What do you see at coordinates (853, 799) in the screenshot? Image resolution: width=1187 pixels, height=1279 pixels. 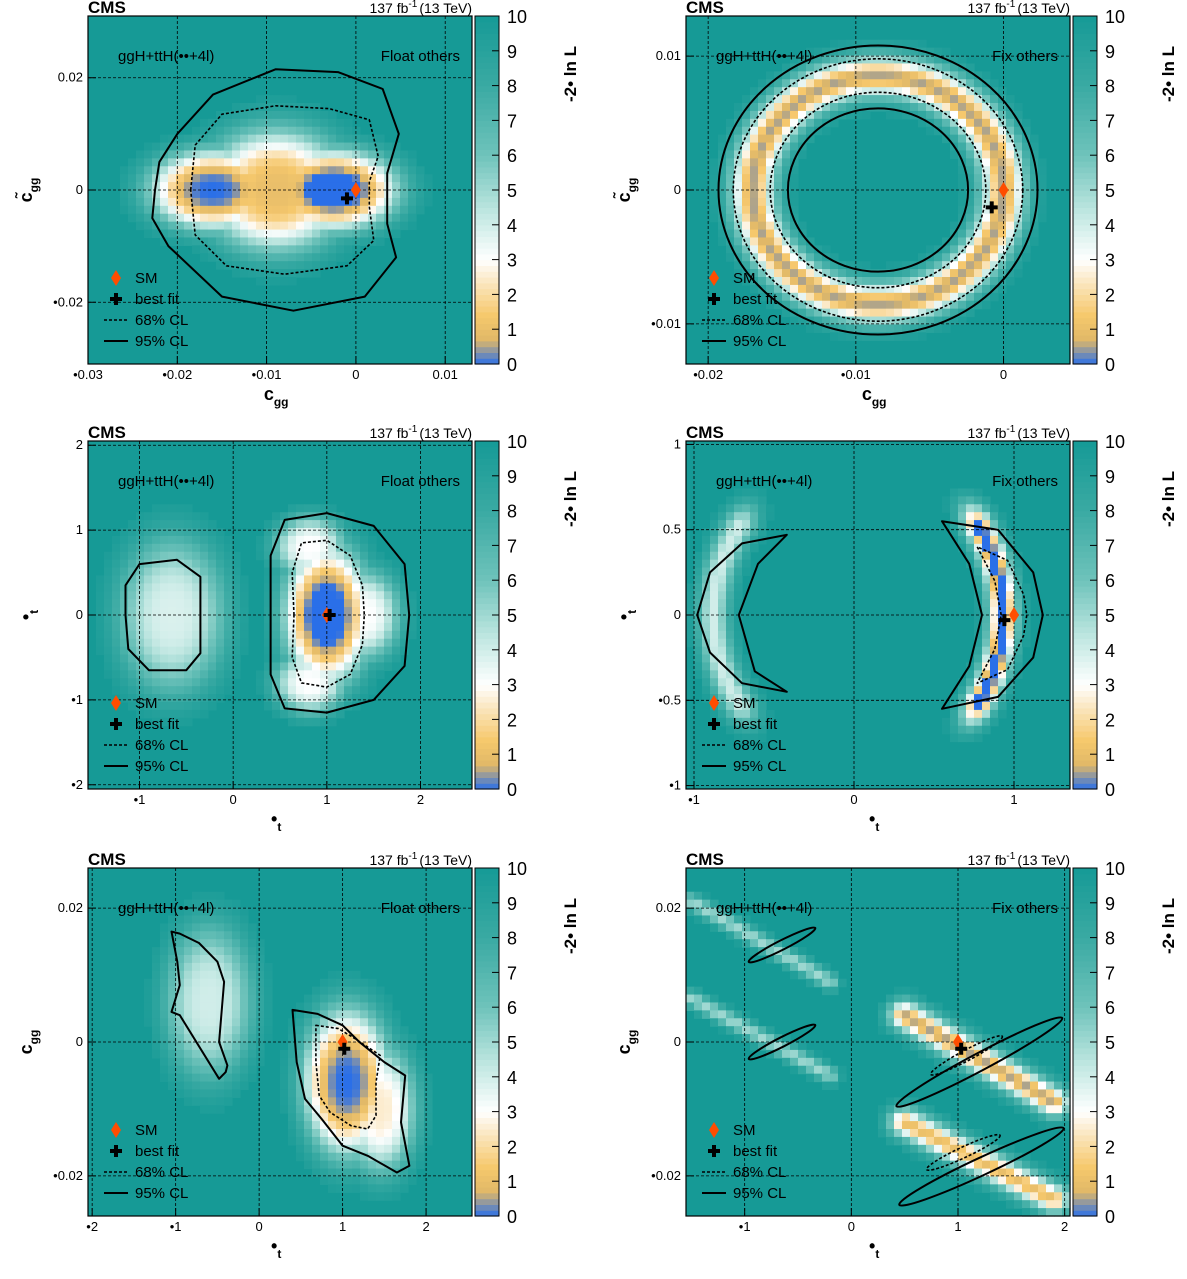 I see `x-tick-label: 0` at bounding box center [853, 799].